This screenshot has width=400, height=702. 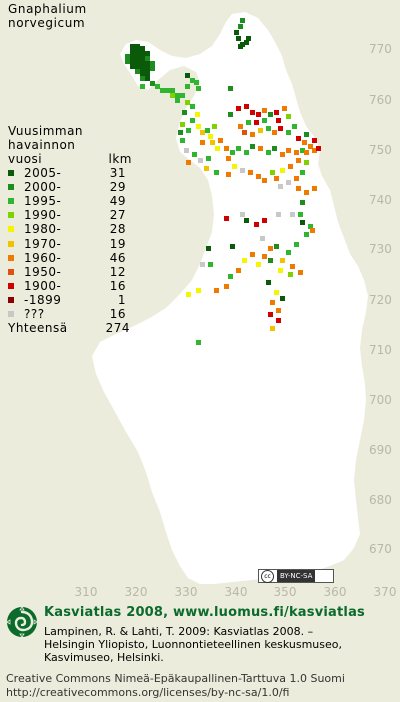 What do you see at coordinates (117, 271) in the screenshot?
I see `legend-count: 12` at bounding box center [117, 271].